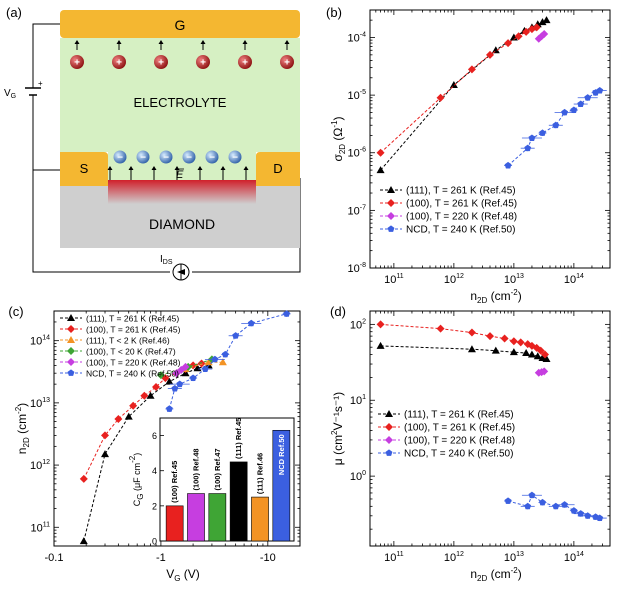 The width and height of the screenshot is (623, 596). I want to click on y-tick-exp: -5, so click(363, 92).